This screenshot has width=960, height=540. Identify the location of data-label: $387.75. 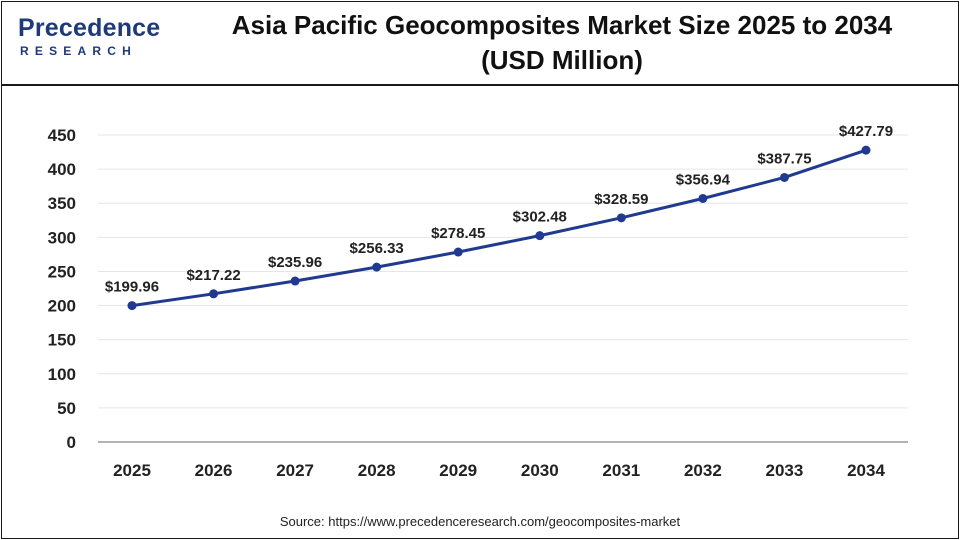
(784, 158).